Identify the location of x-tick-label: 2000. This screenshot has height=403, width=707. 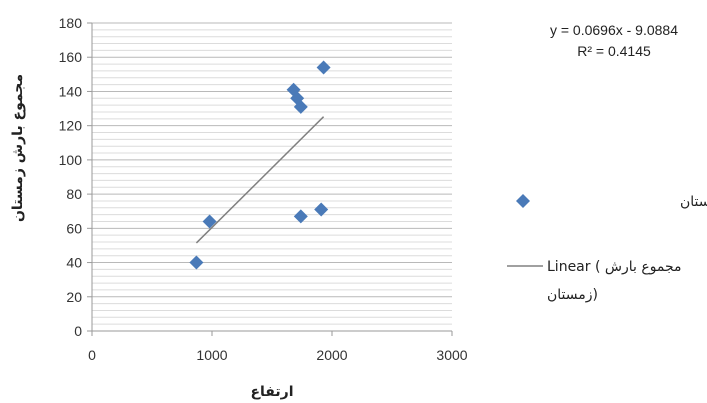
(331, 355).